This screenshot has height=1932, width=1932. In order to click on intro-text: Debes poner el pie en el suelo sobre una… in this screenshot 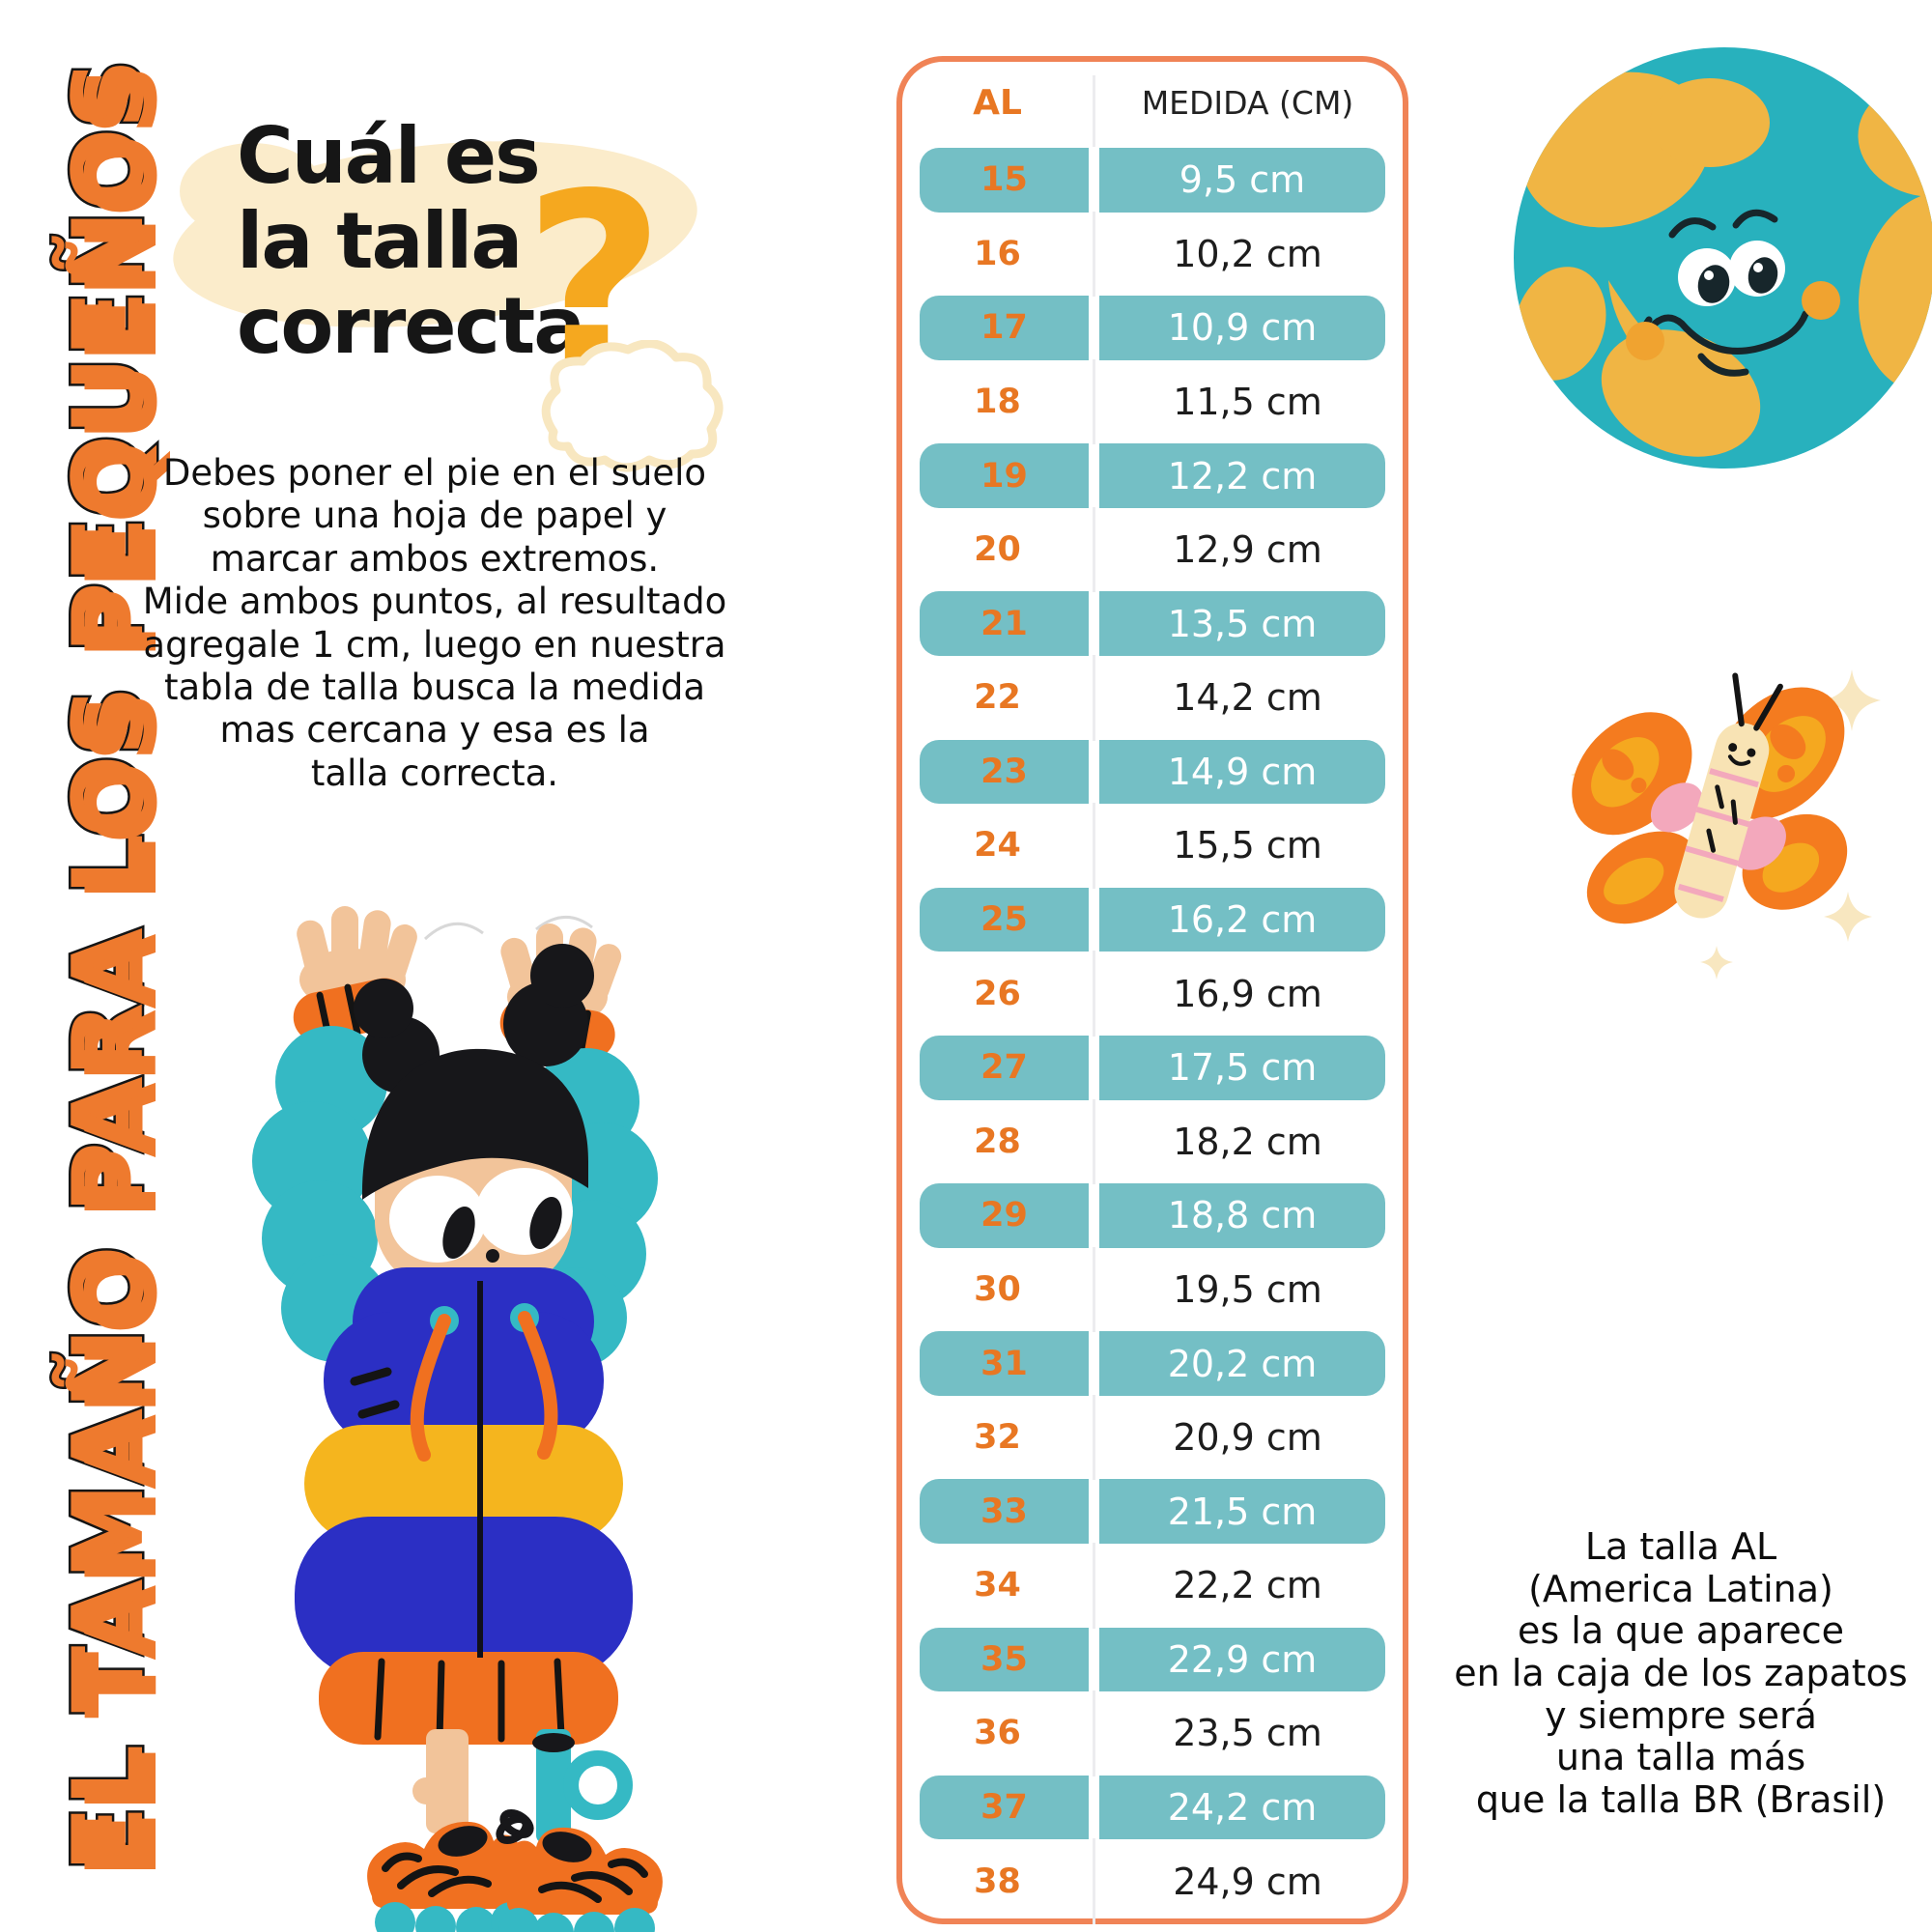, I will do `click(434, 623)`.